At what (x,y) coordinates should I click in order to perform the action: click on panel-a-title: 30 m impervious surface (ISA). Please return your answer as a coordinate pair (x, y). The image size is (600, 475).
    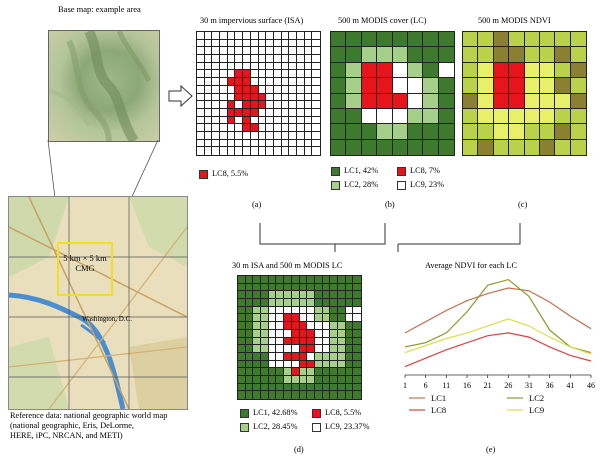
    Looking at the image, I should click on (252, 20).